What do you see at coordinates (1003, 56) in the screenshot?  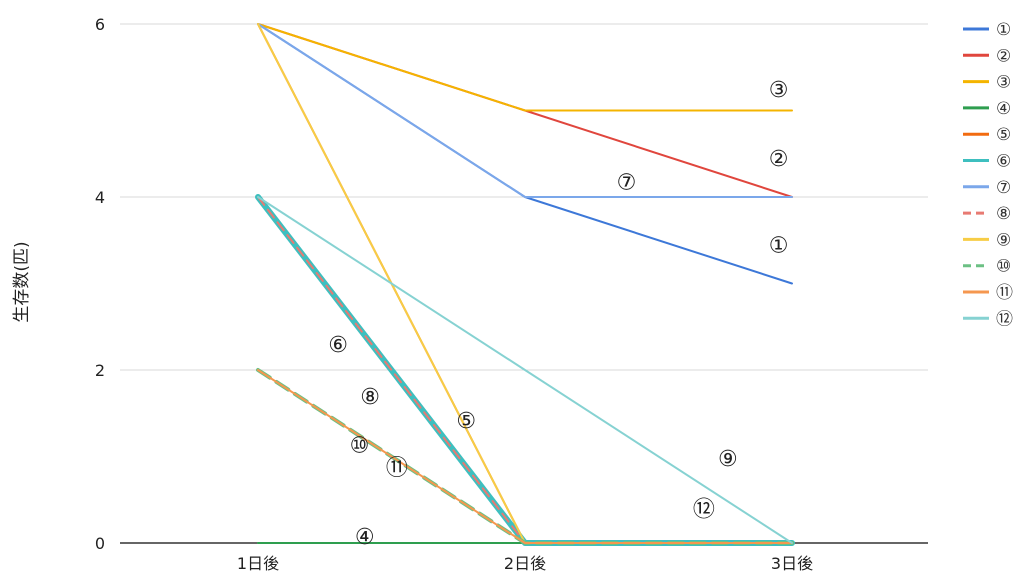 I see `legend-label: ②` at bounding box center [1003, 56].